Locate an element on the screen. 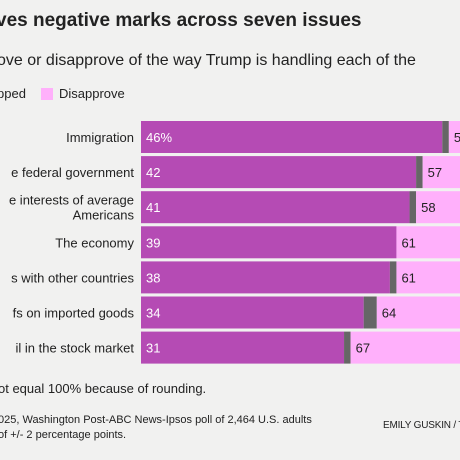 Image resolution: width=460 pixels, height=460 pixels. data-label-approve: 34 is located at coordinates (153, 313).